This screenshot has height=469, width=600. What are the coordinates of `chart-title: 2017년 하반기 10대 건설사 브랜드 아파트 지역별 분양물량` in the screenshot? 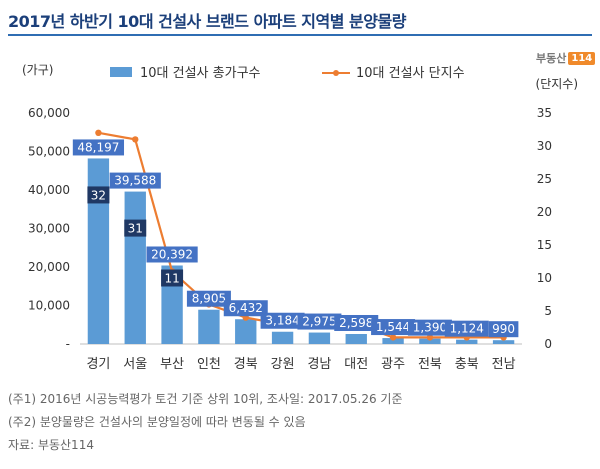 It's located at (207, 21).